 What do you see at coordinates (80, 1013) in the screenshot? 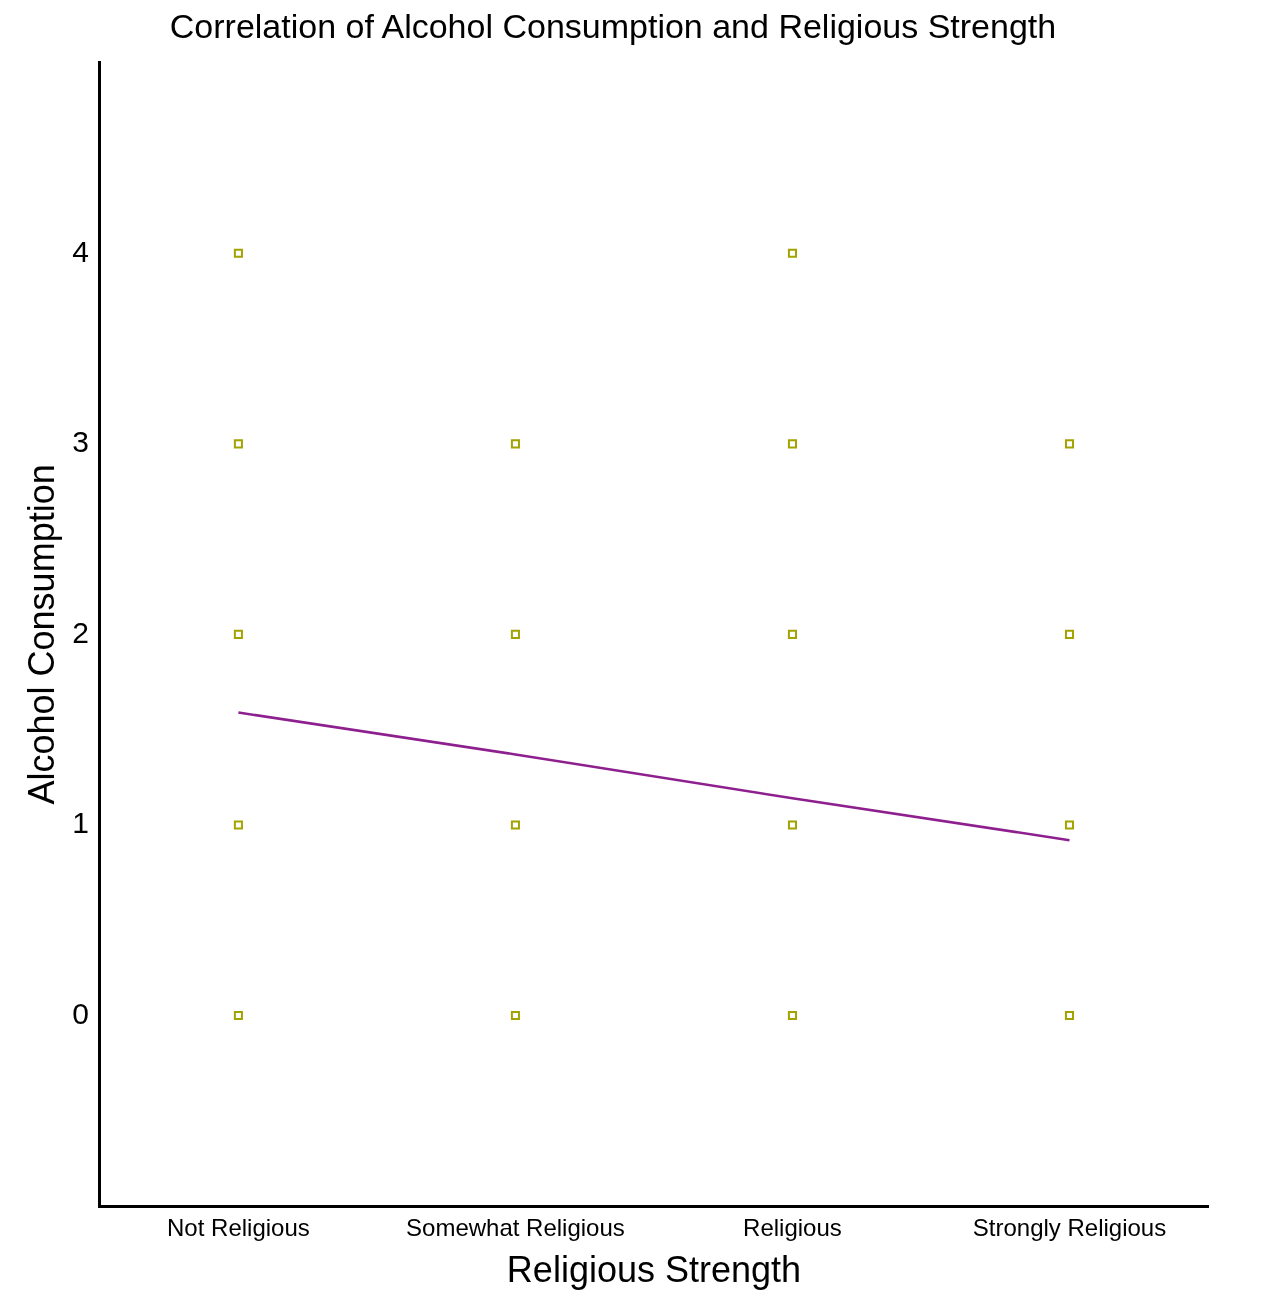
I see `y-tick-label: 0` at bounding box center [80, 1013].